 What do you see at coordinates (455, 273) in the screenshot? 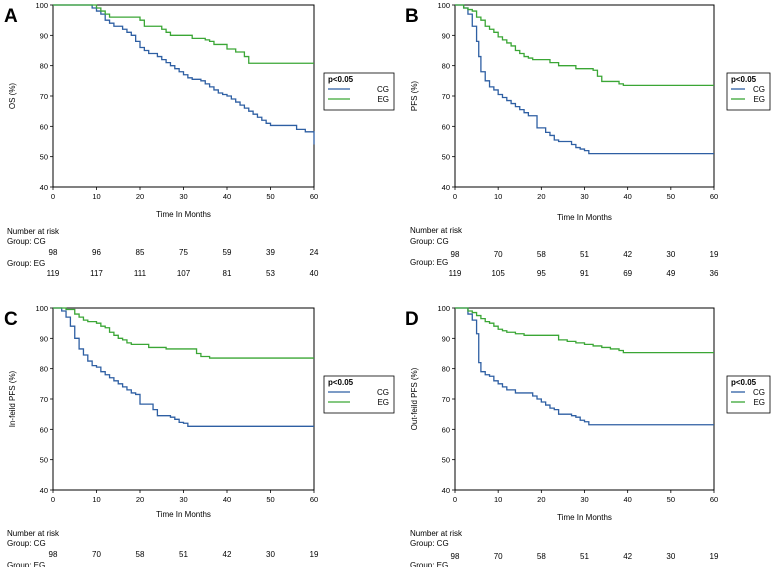
I see `risk-value: 119` at bounding box center [455, 273].